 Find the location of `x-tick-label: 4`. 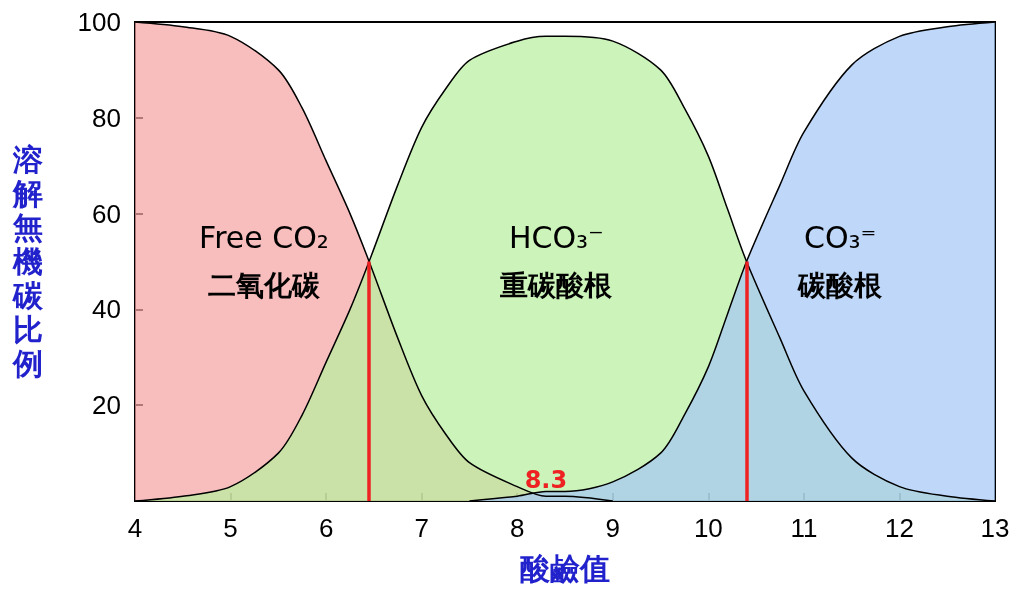

x-tick-label: 4 is located at coordinates (135, 528).